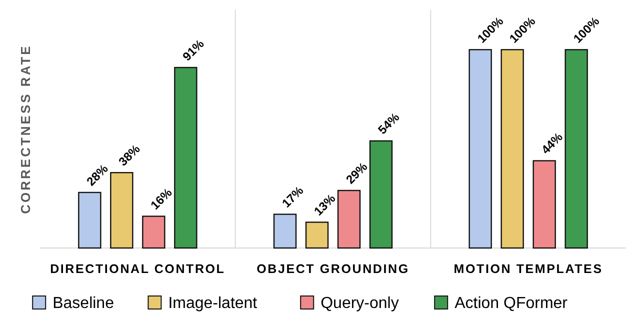 This screenshot has width=638, height=321. I want to click on y-axis-title: CORRECTNESS RATE, so click(25, 129).